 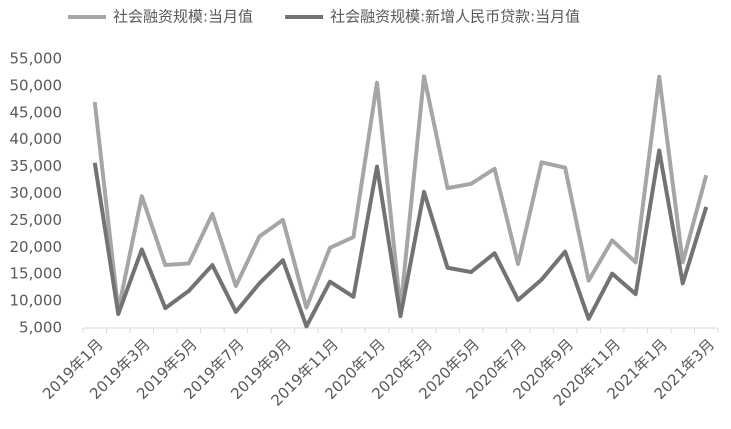 I want to click on y-tick-label: 20,000, so click(x=36, y=247).